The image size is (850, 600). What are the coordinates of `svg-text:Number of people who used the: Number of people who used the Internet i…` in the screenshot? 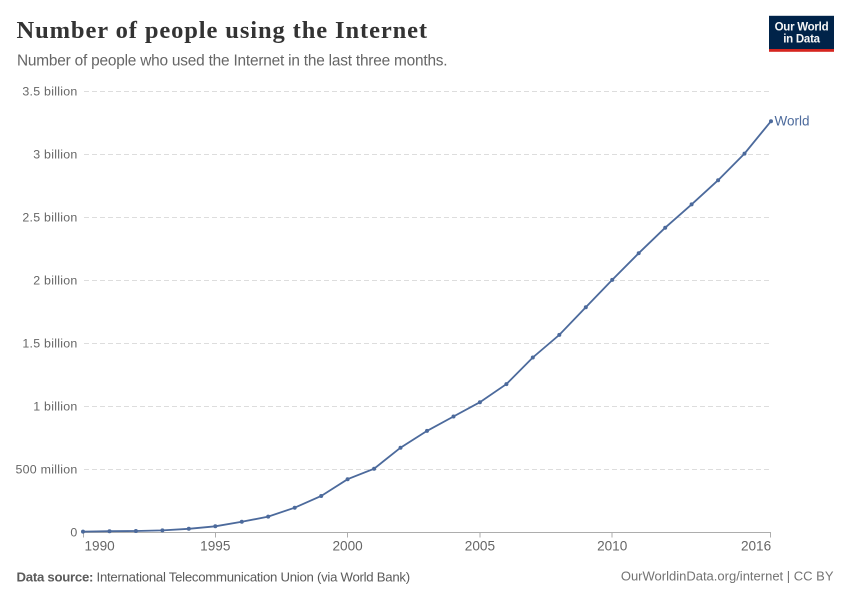 It's located at (232, 60).